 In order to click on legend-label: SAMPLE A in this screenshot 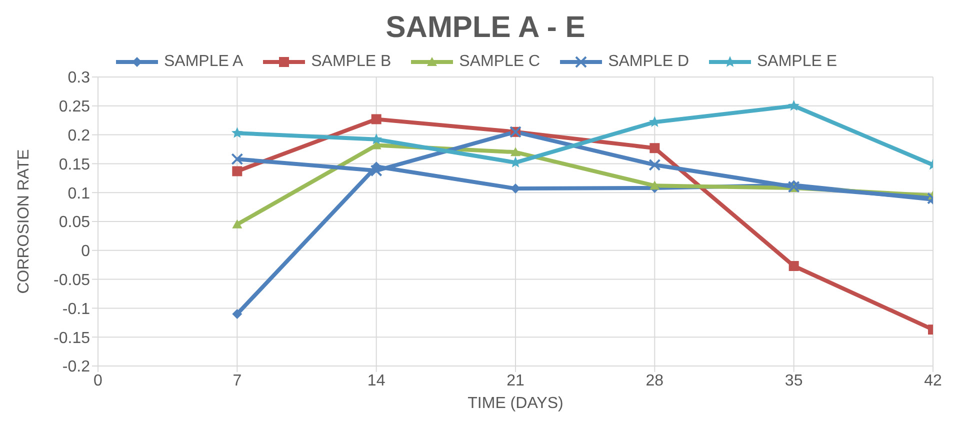, I will do `click(203, 62)`.